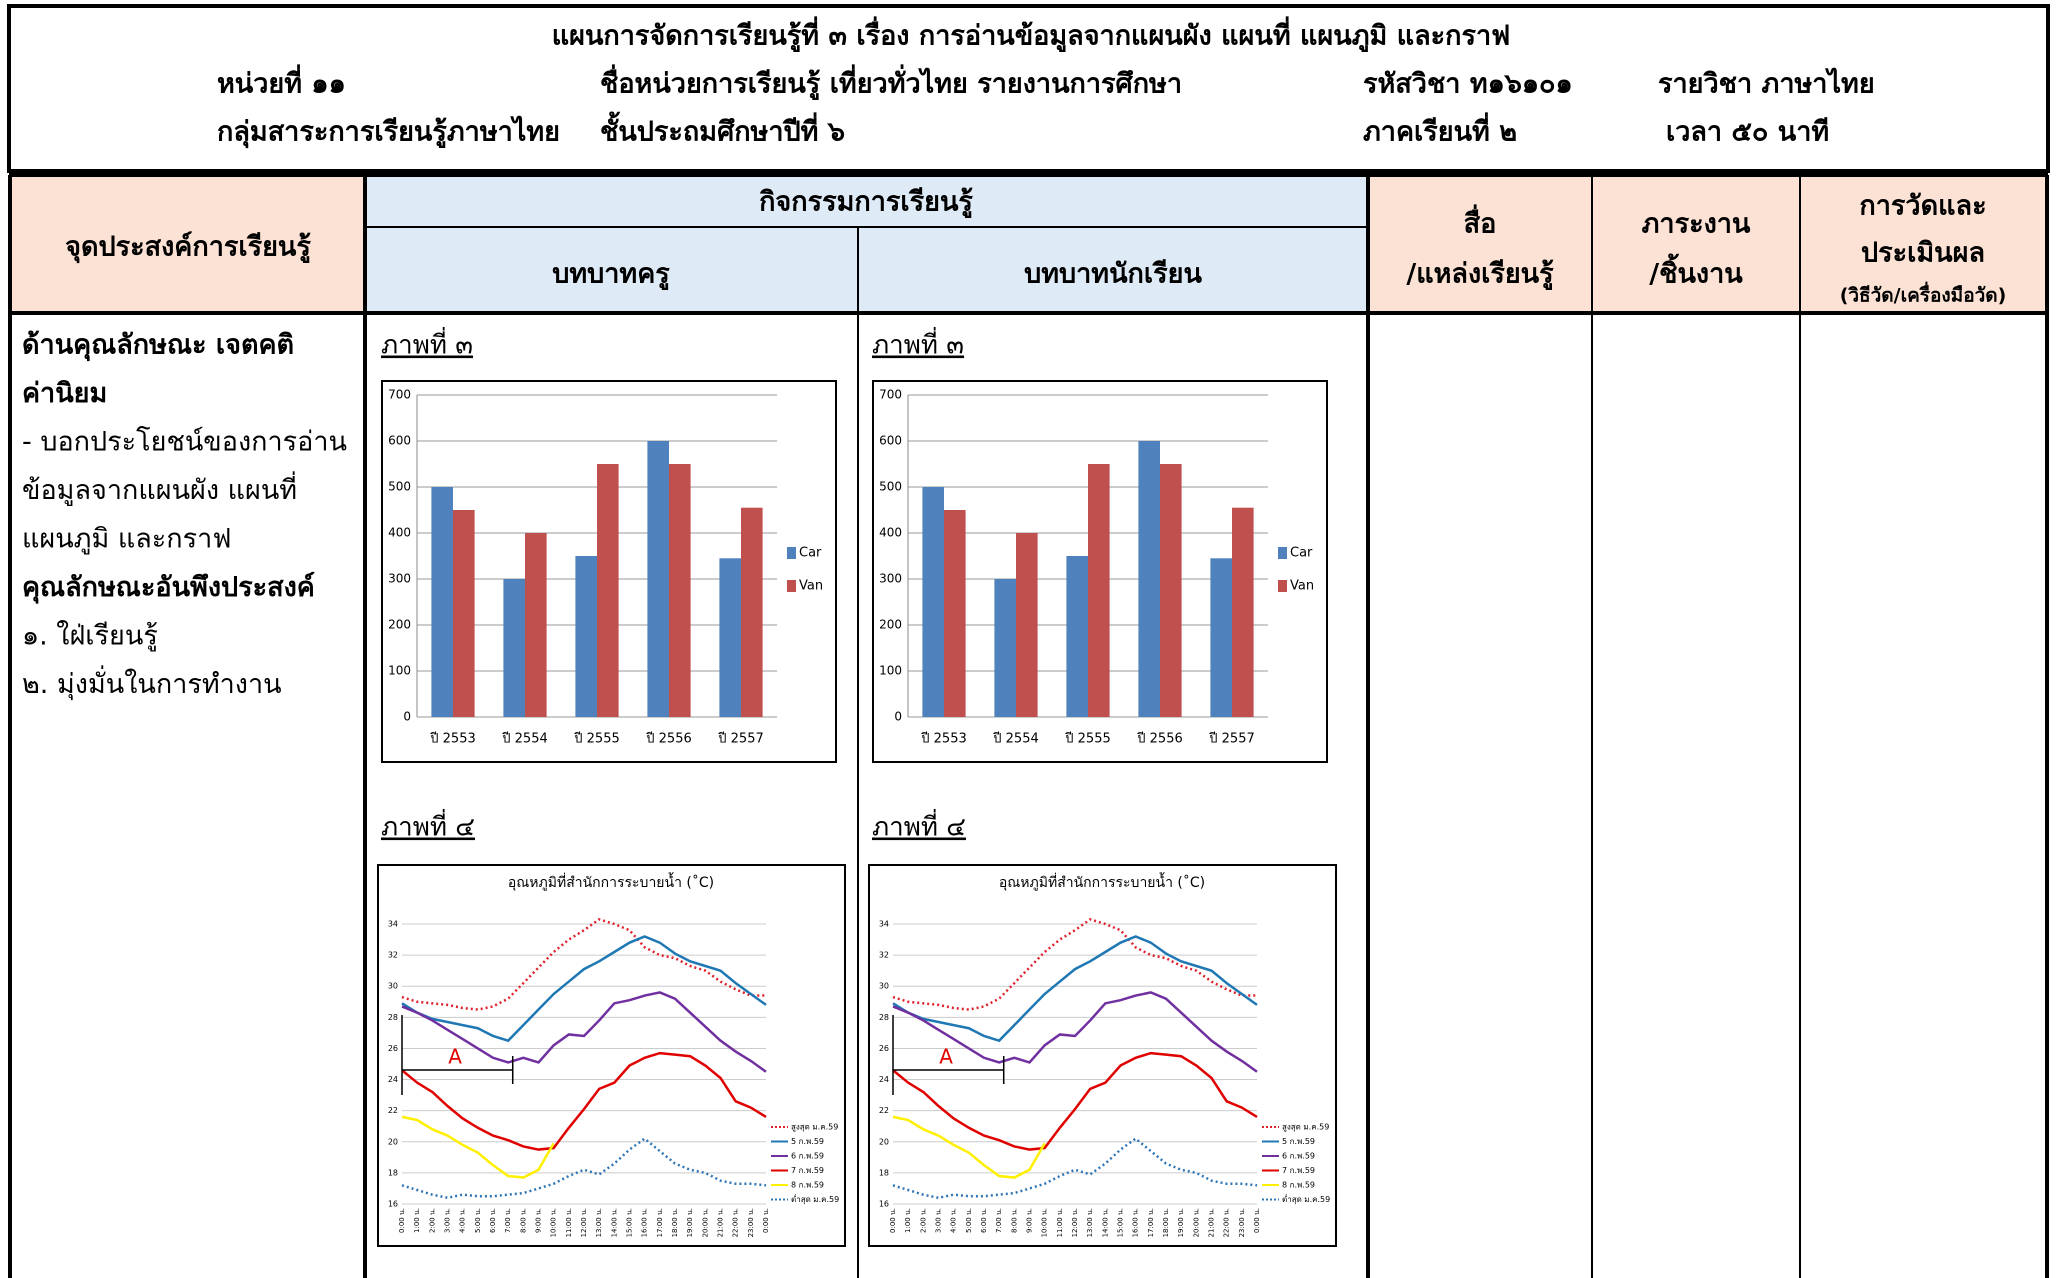  I want to click on legend-label: 7 ก.พ.59, so click(1298, 1170).